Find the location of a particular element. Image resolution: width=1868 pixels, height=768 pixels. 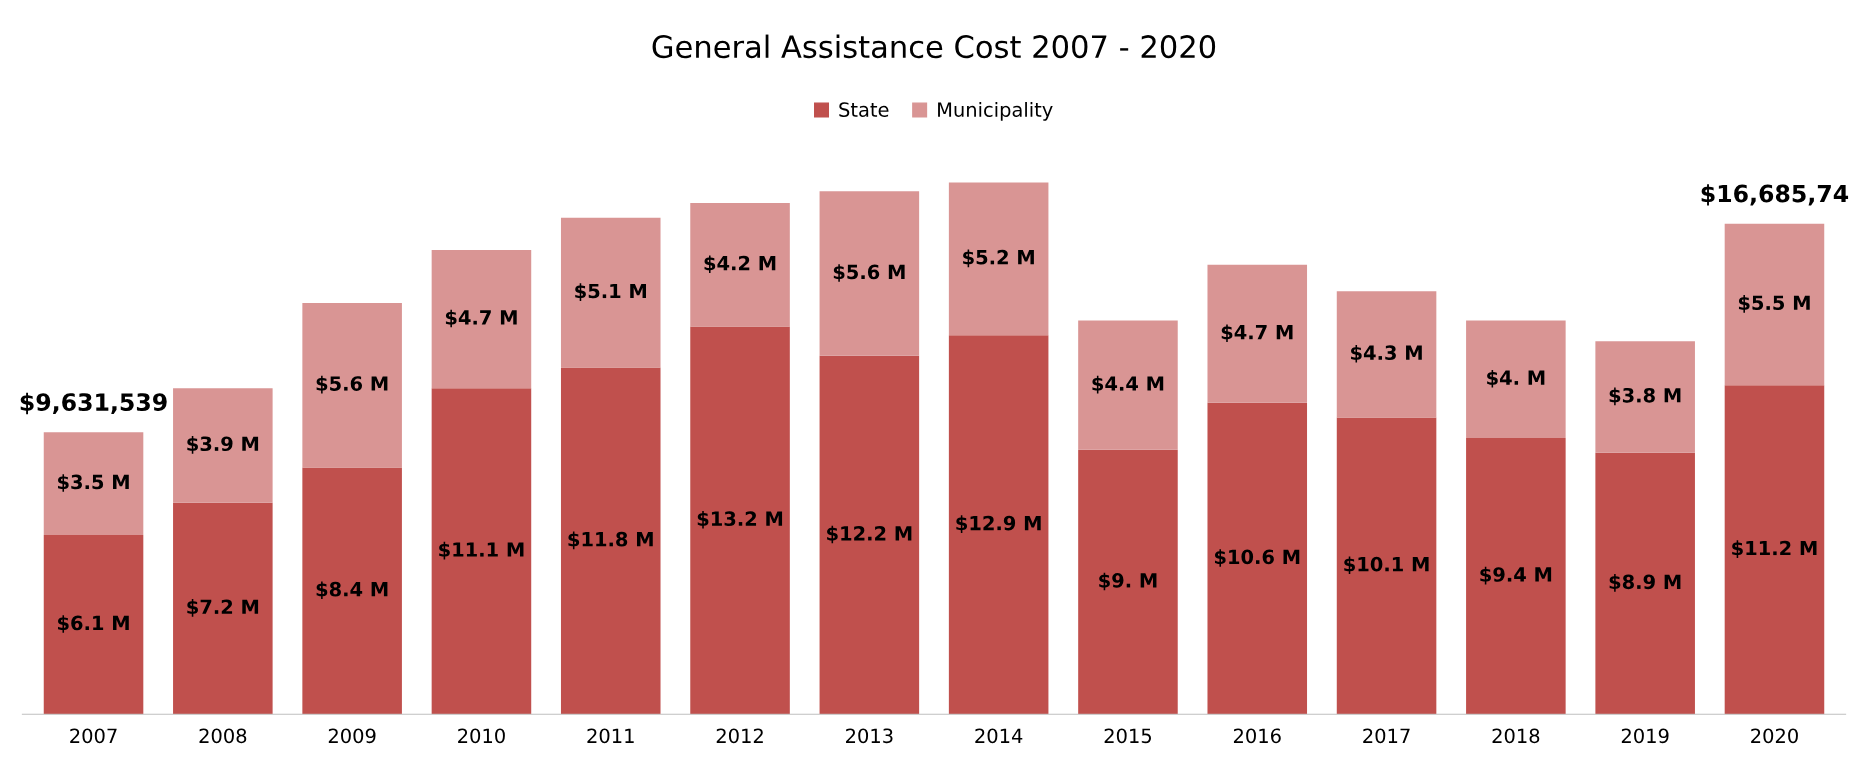

x-tick-label: 2008 is located at coordinates (223, 736).